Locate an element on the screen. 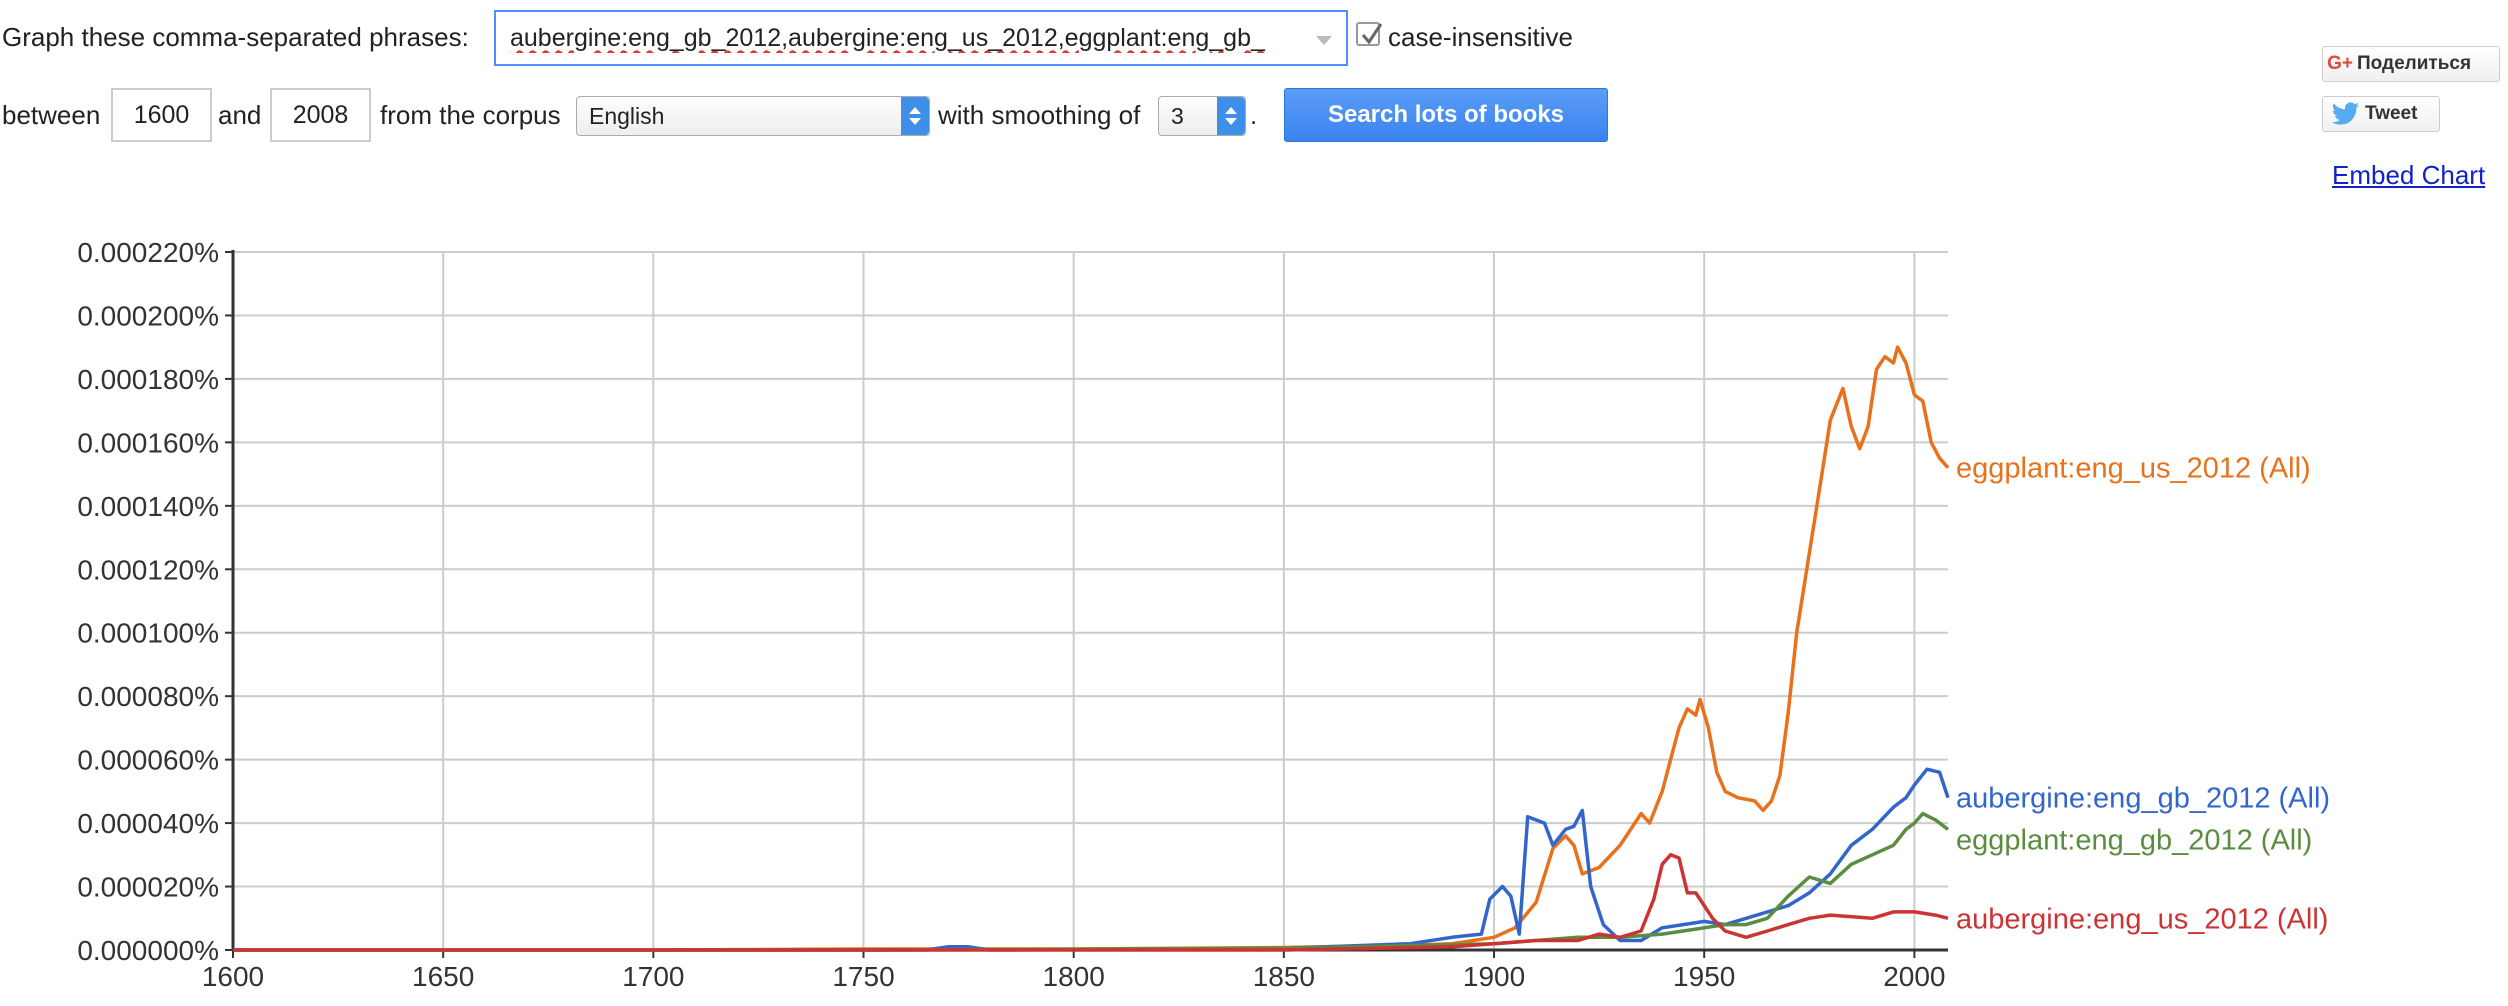  tweet-button: Tweet is located at coordinates (2381, 114).